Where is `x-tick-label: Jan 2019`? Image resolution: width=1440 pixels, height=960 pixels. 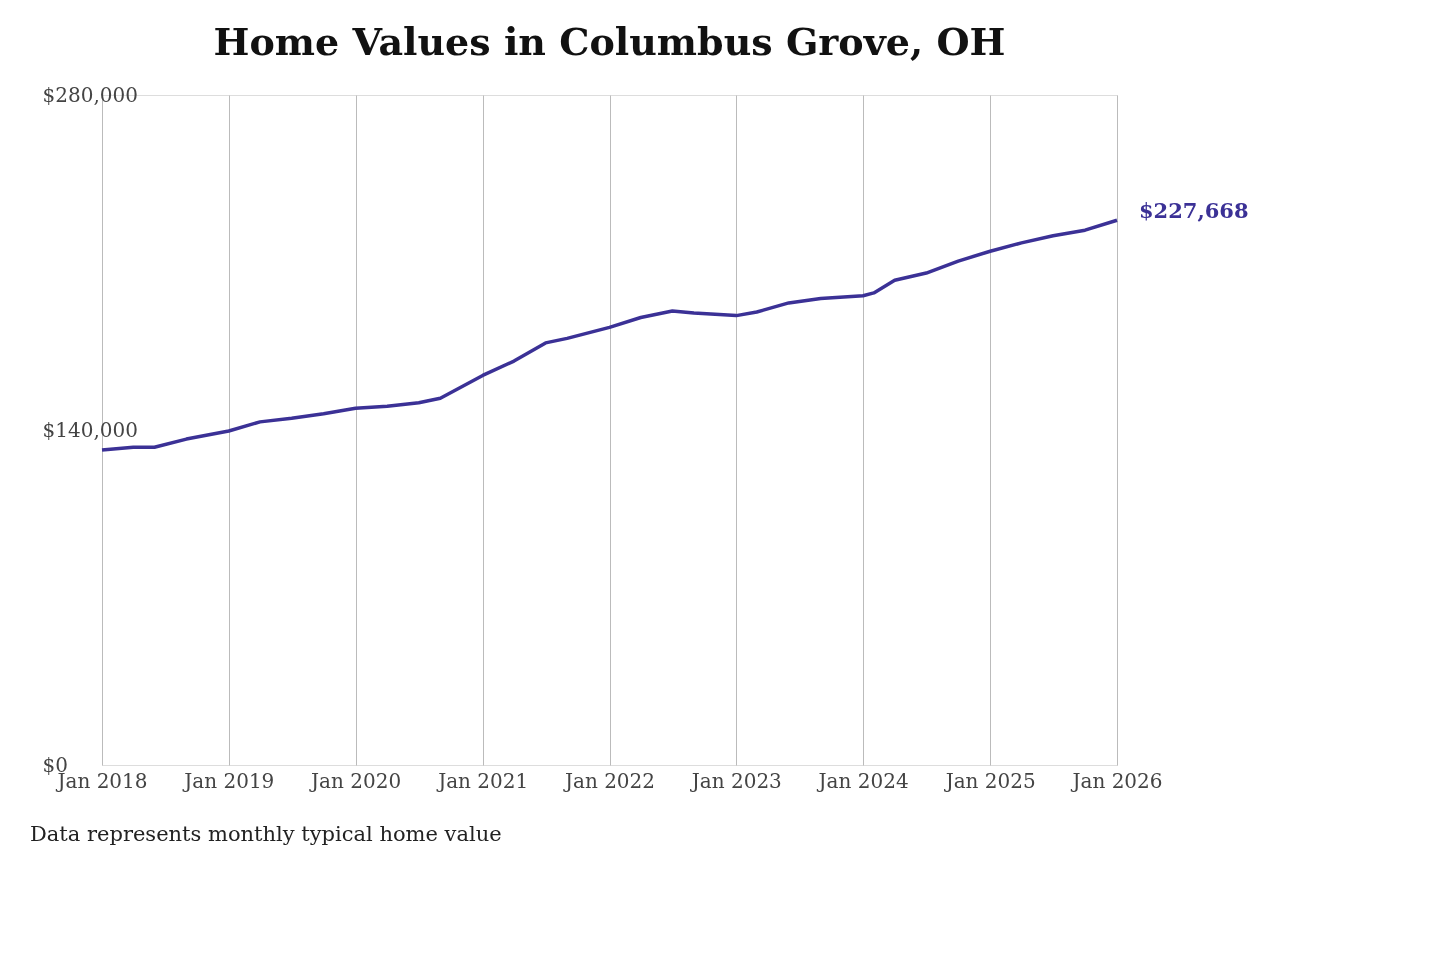
x-tick-label: Jan 2019 is located at coordinates (228, 780).